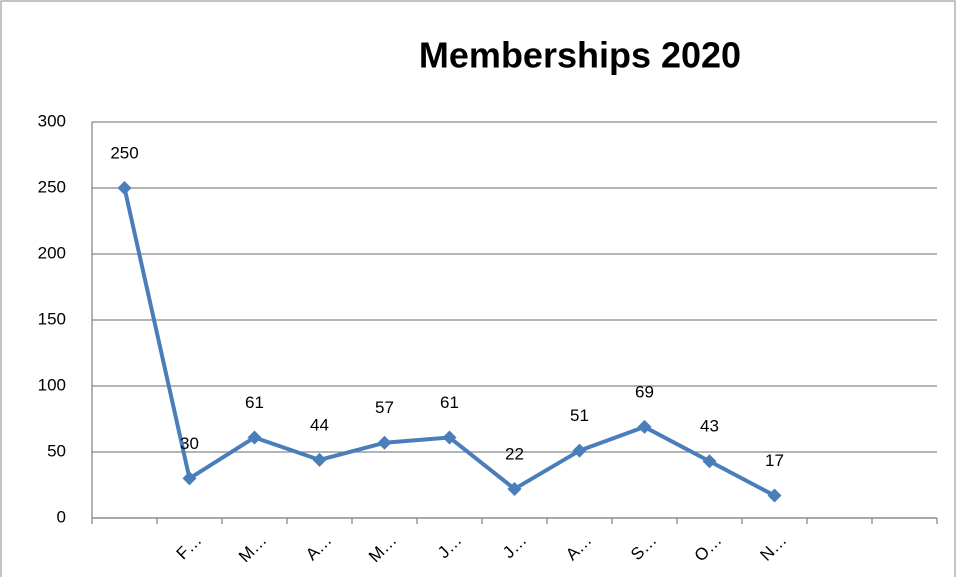 The width and height of the screenshot is (956, 577). Describe the element at coordinates (644, 391) in the screenshot. I see `data-label: 69` at that location.